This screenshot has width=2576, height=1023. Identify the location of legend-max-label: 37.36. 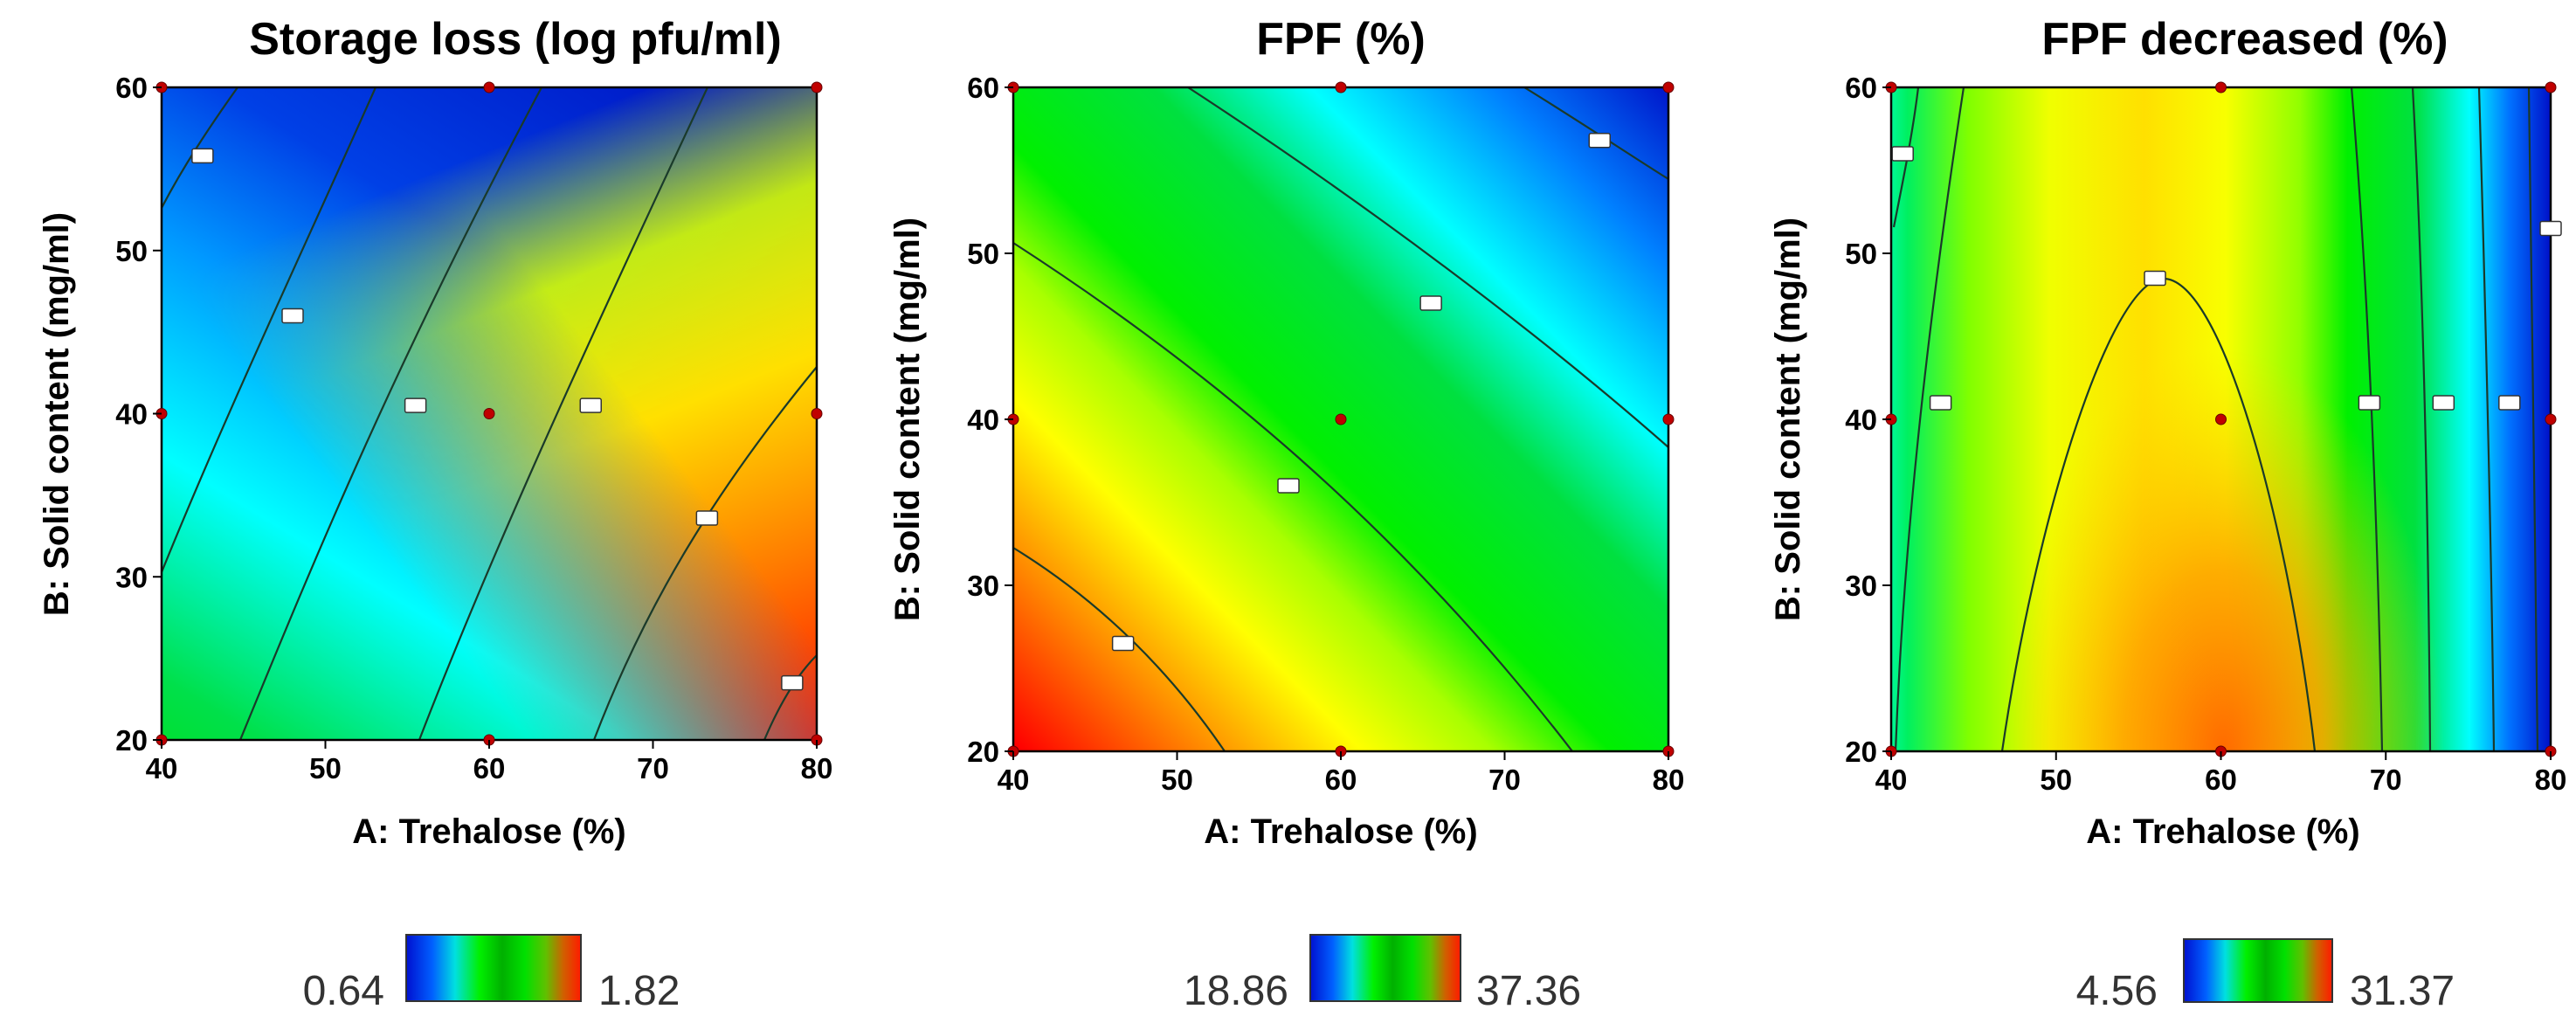
(1528, 991).